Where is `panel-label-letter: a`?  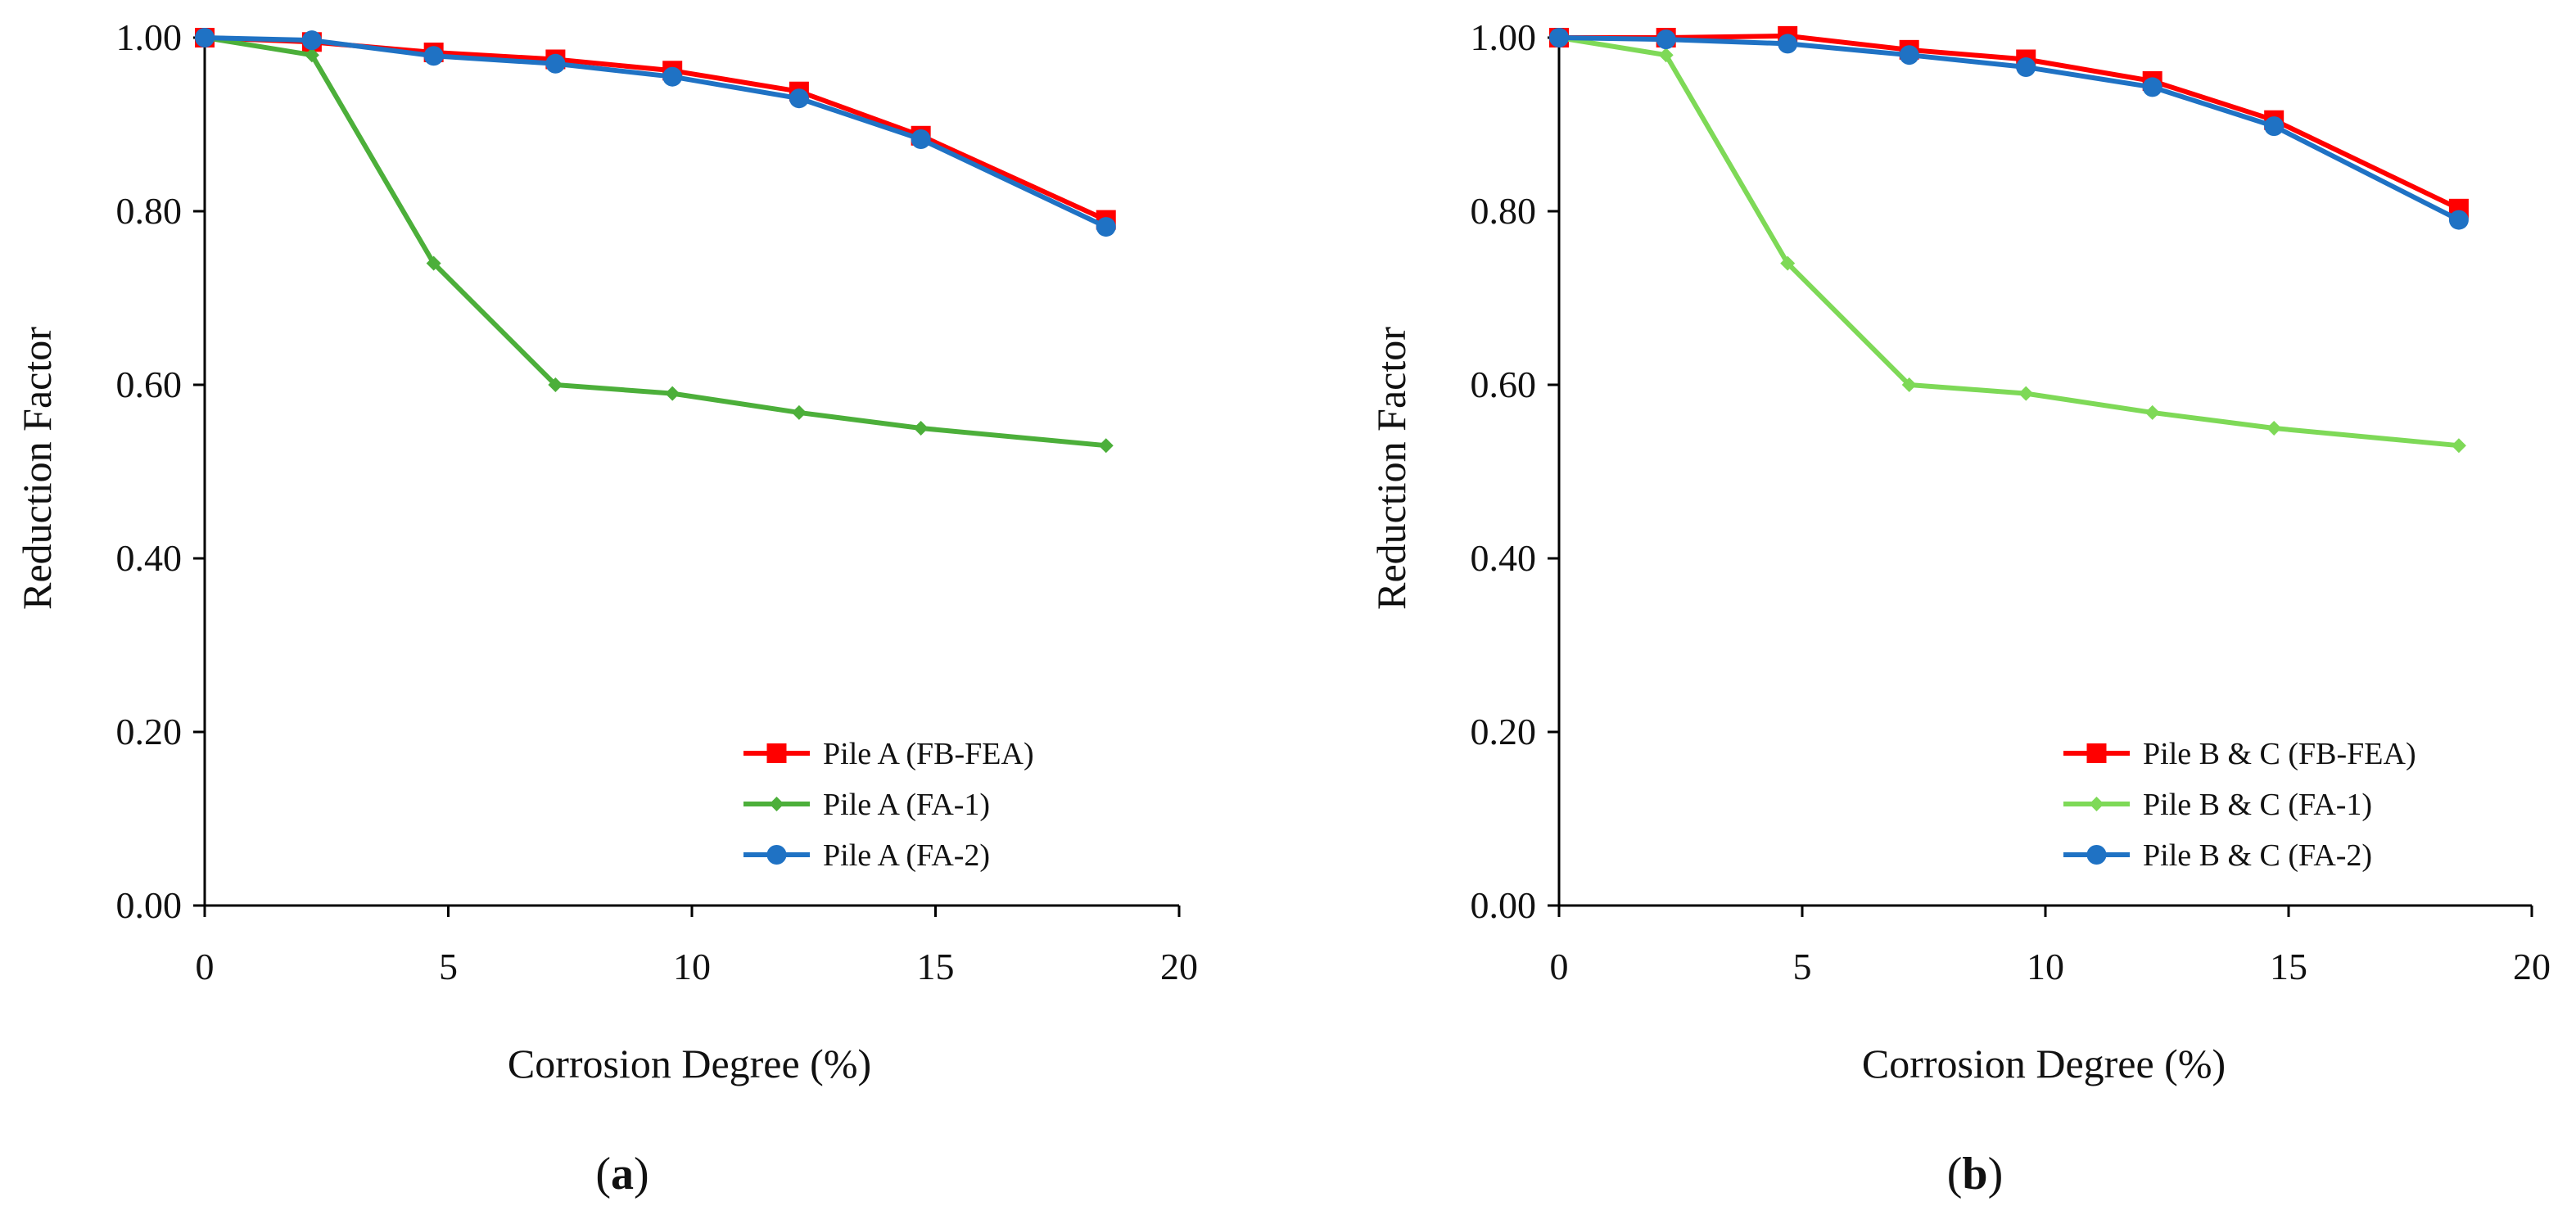
panel-label-letter: a is located at coordinates (622, 1174).